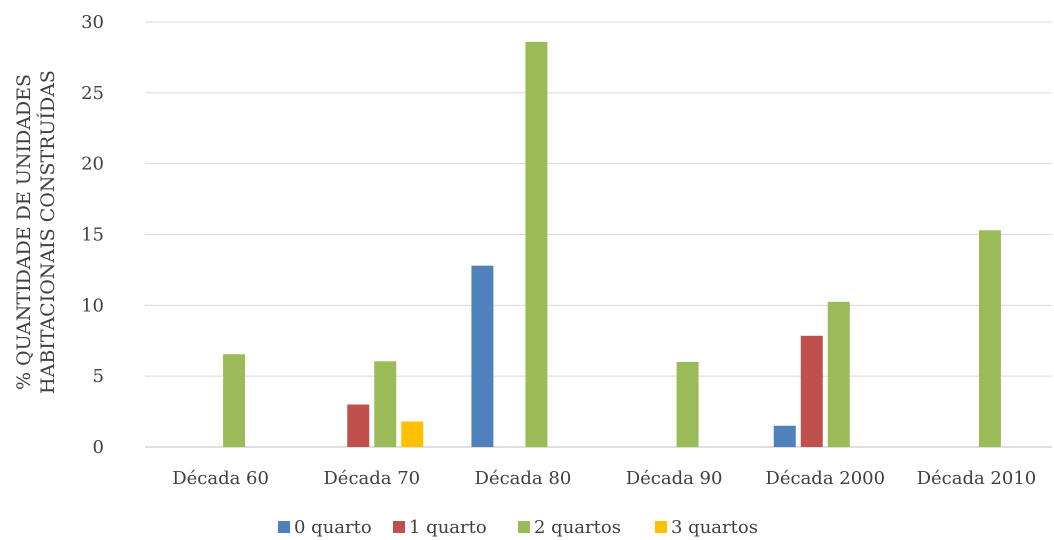  Describe the element at coordinates (24, 232) in the screenshot. I see `y-axis-label-line-1: % QUANTIDADE DE UNIDADES` at that location.